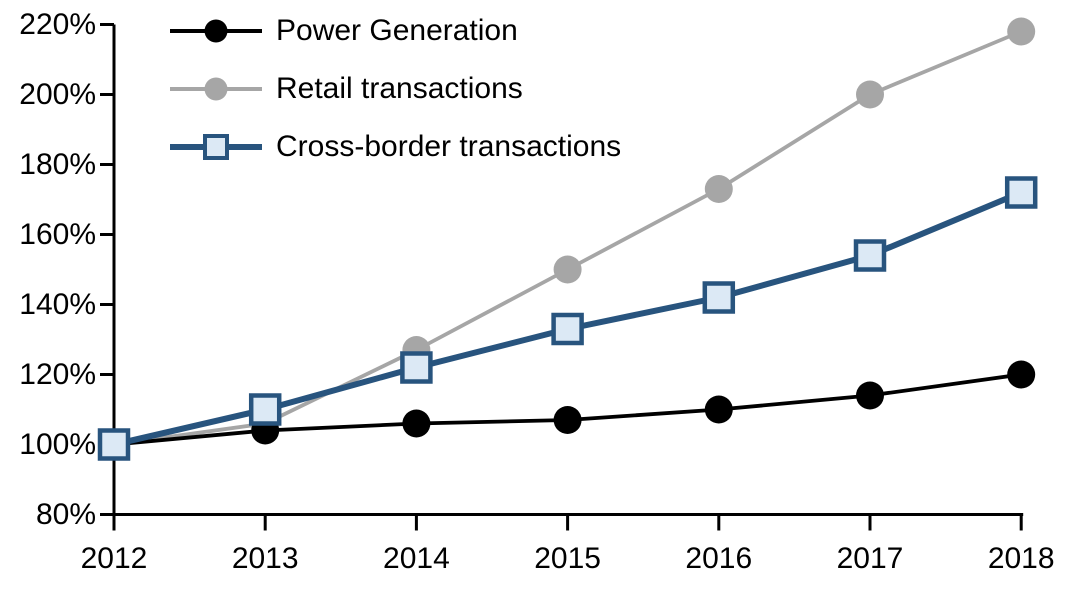 The image size is (1076, 590). What do you see at coordinates (216, 147) in the screenshot?
I see `legend-line-sample-square` at bounding box center [216, 147].